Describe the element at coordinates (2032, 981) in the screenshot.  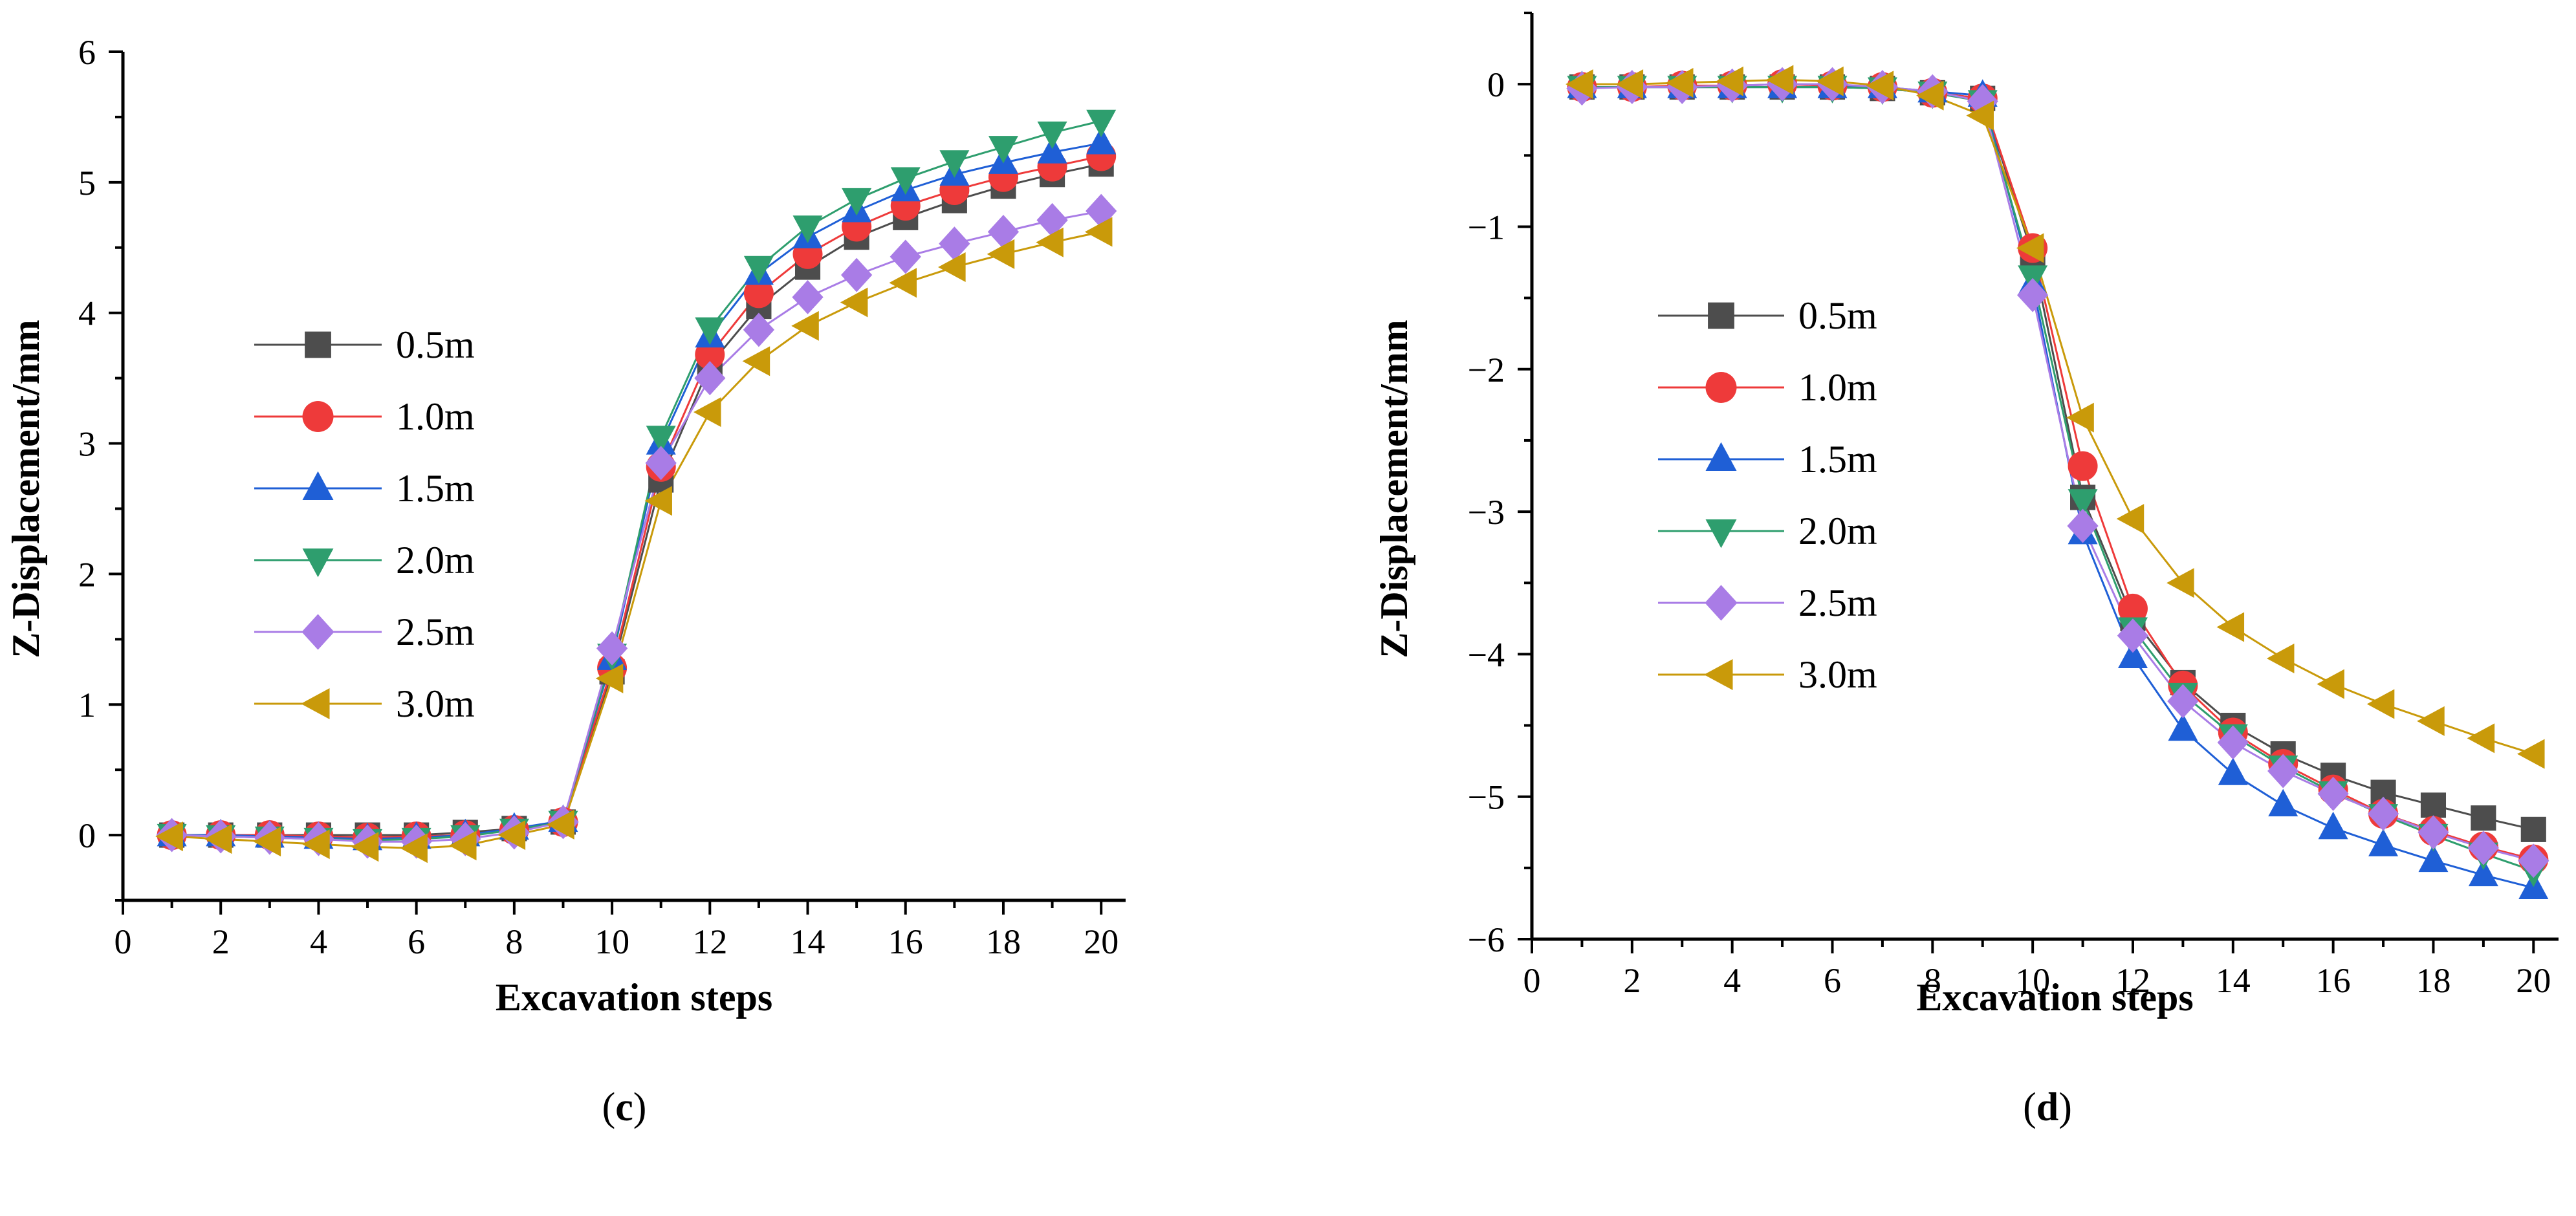
I see `x-tick-label: 10` at that location.